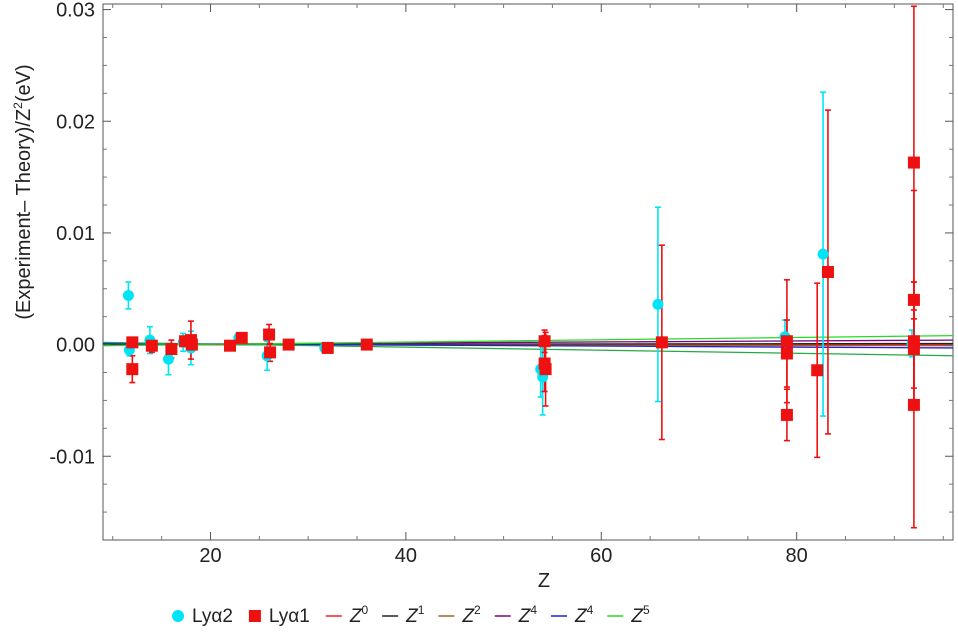 The image size is (958, 641). What do you see at coordinates (210, 556) in the screenshot?
I see `x-tick-label: 20` at bounding box center [210, 556].